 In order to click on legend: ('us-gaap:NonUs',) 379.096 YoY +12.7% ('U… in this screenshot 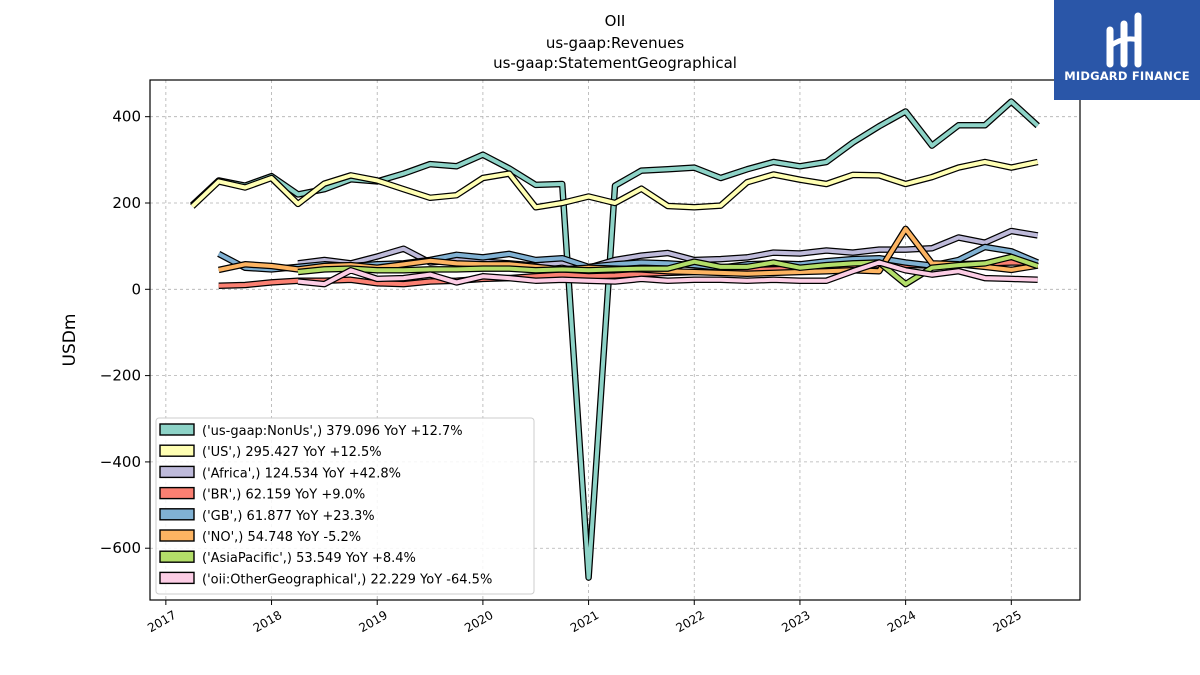, I will do `click(345, 506)`.